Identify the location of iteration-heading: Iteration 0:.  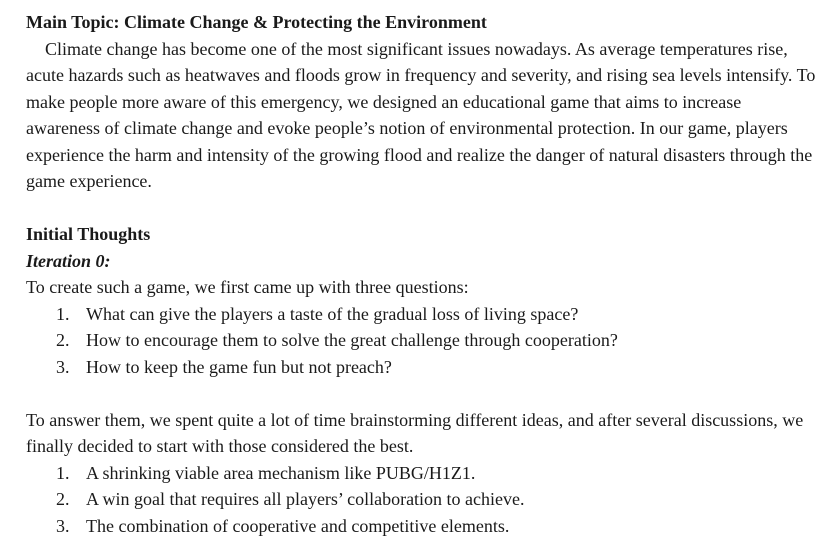
(68, 260).